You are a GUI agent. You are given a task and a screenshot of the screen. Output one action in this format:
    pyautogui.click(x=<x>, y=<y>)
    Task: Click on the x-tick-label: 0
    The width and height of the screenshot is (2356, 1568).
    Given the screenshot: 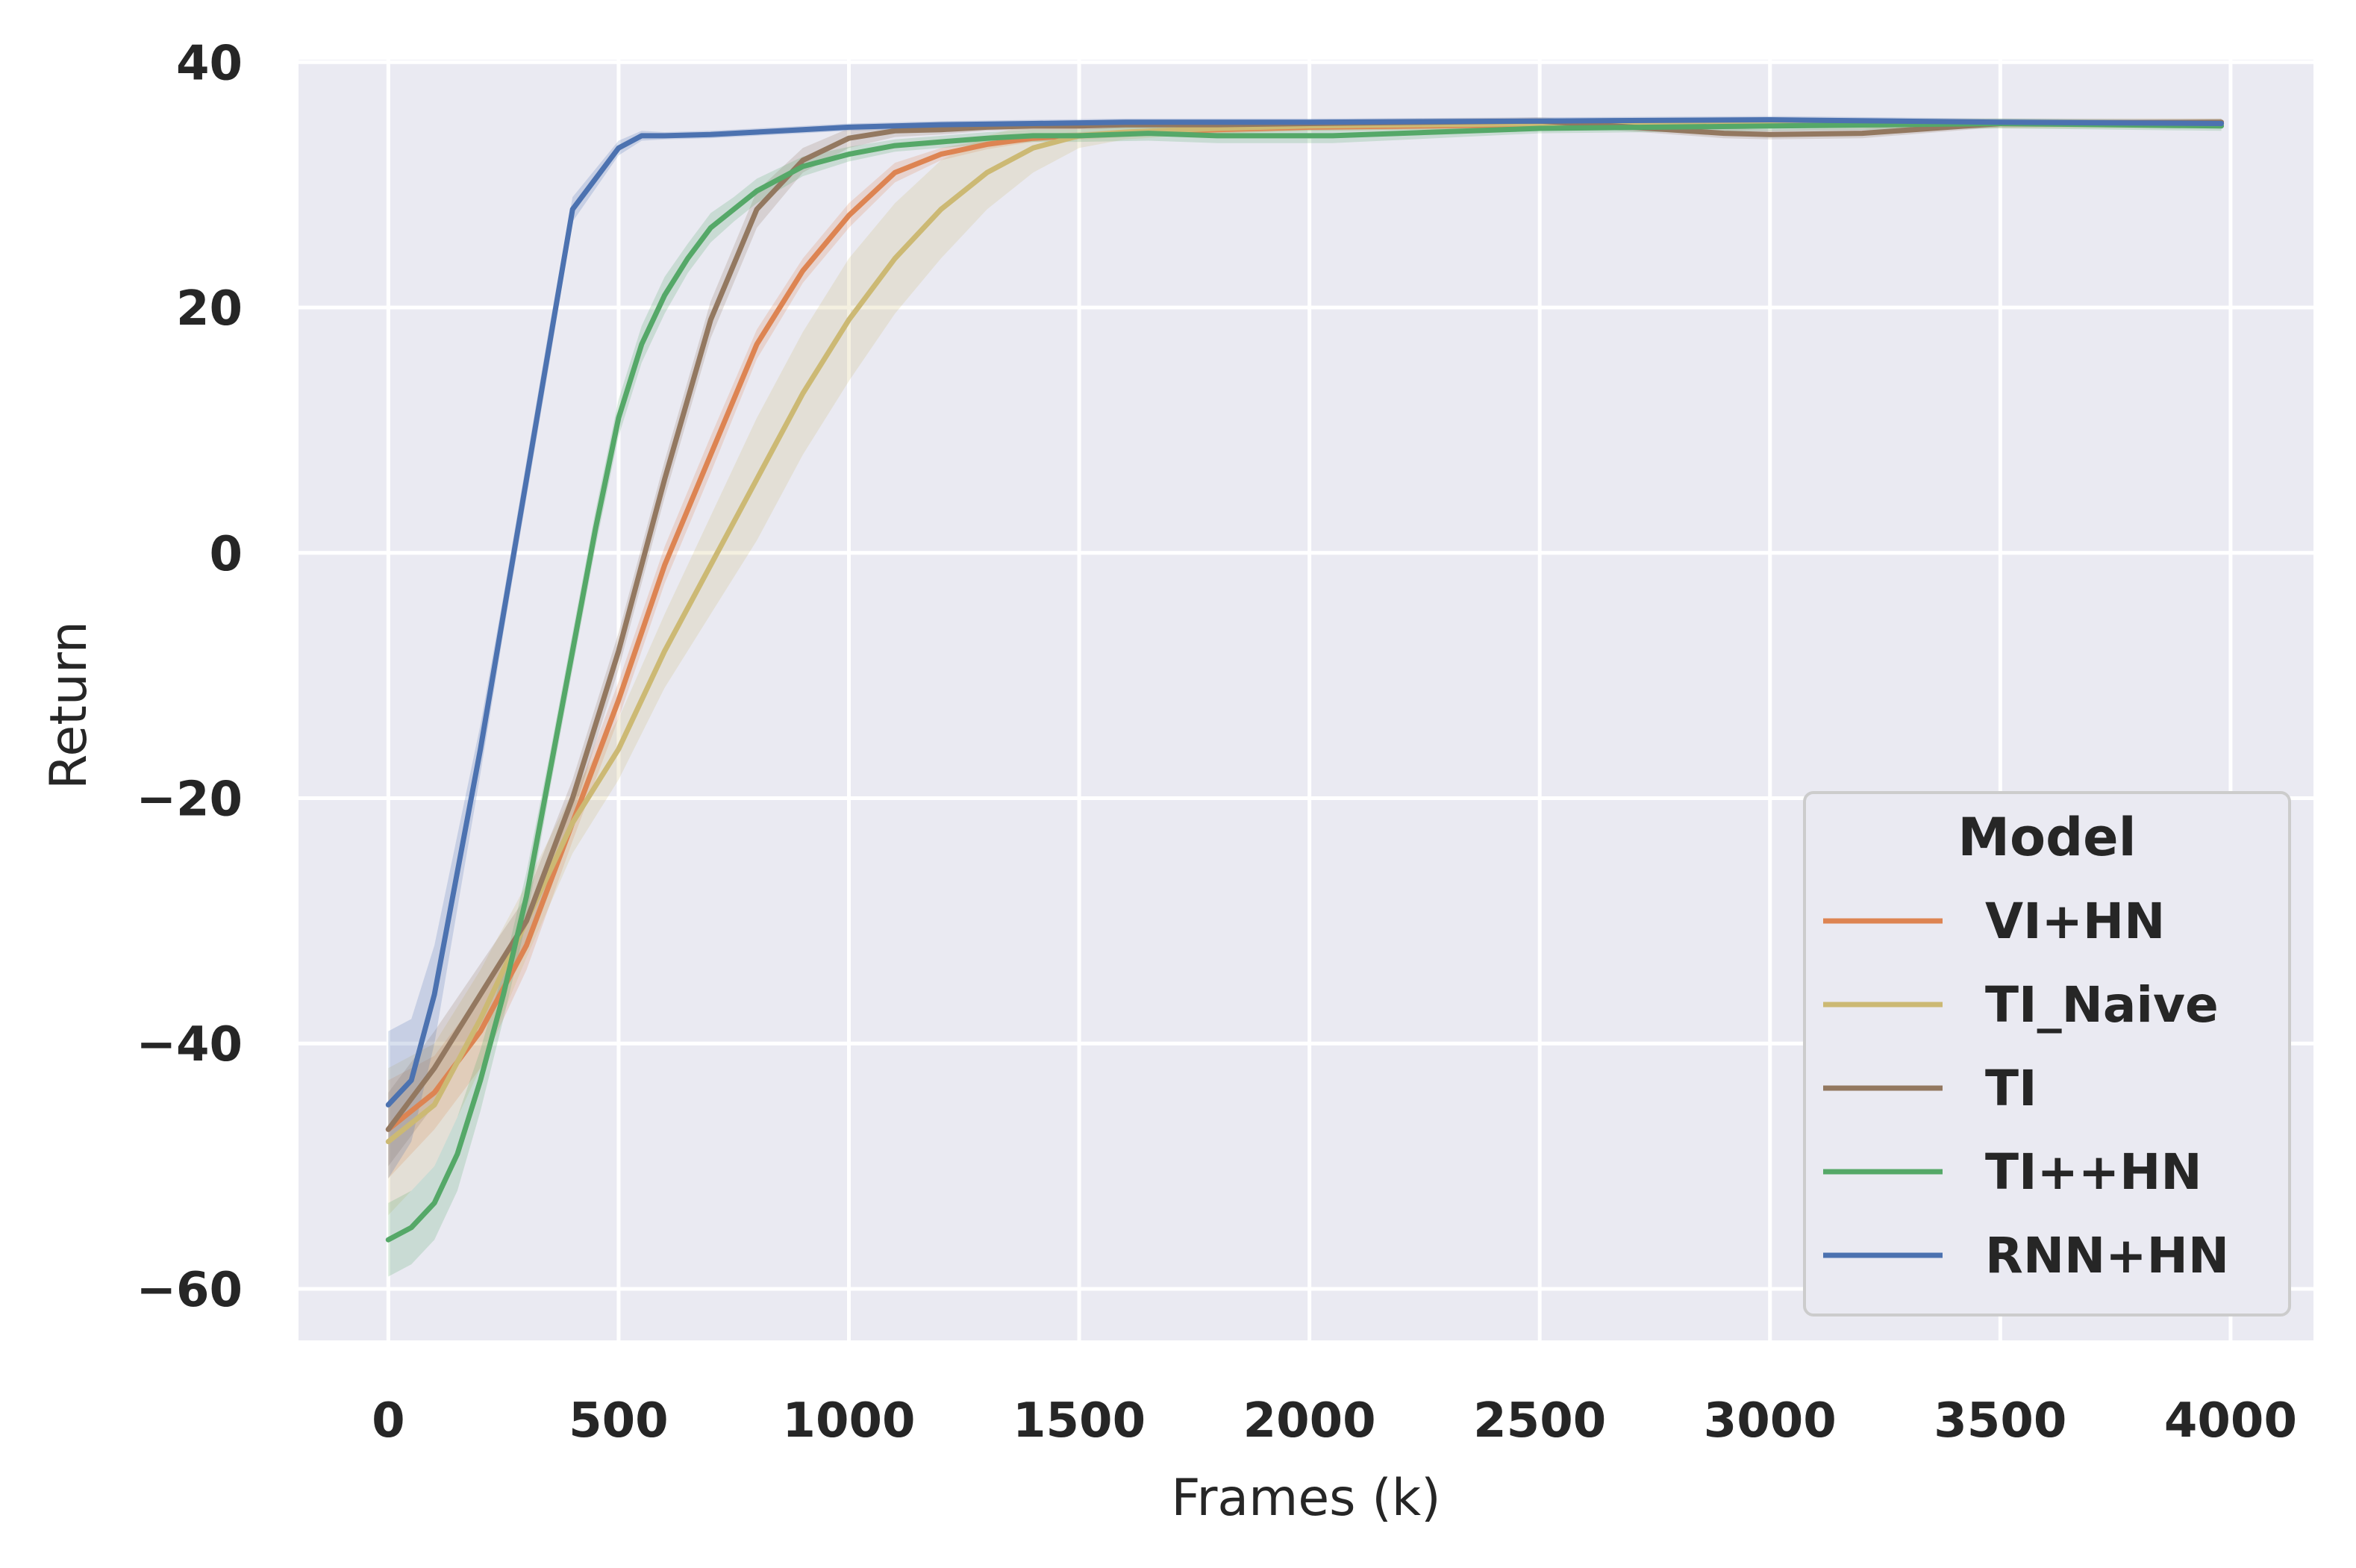 What is the action you would take?
    pyautogui.click(x=388, y=1421)
    